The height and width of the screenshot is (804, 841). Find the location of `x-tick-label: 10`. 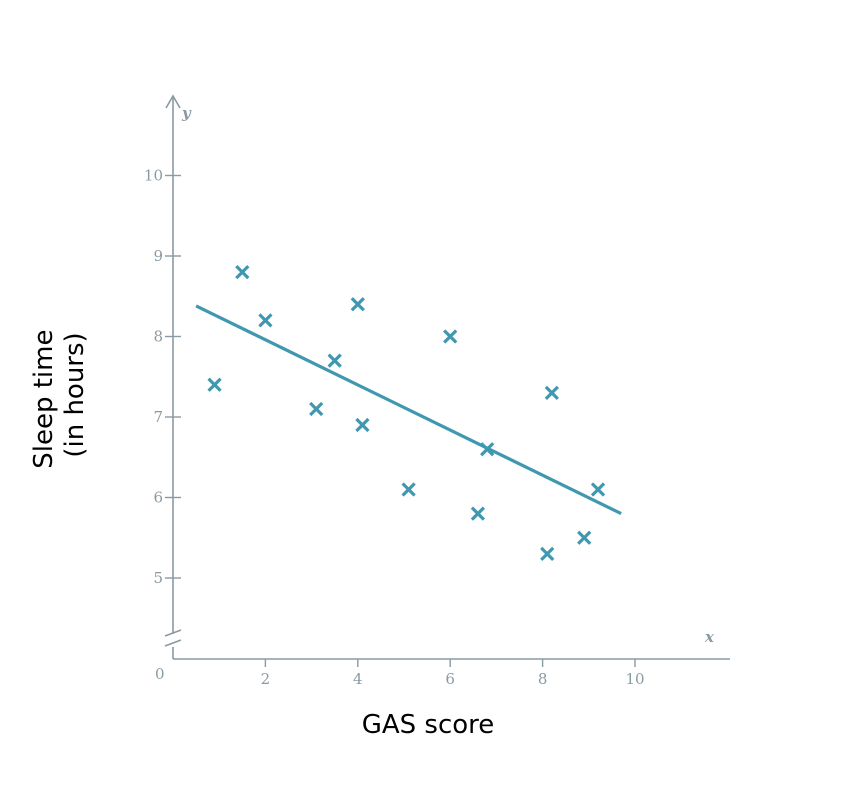

x-tick-label: 10 is located at coordinates (634, 679).